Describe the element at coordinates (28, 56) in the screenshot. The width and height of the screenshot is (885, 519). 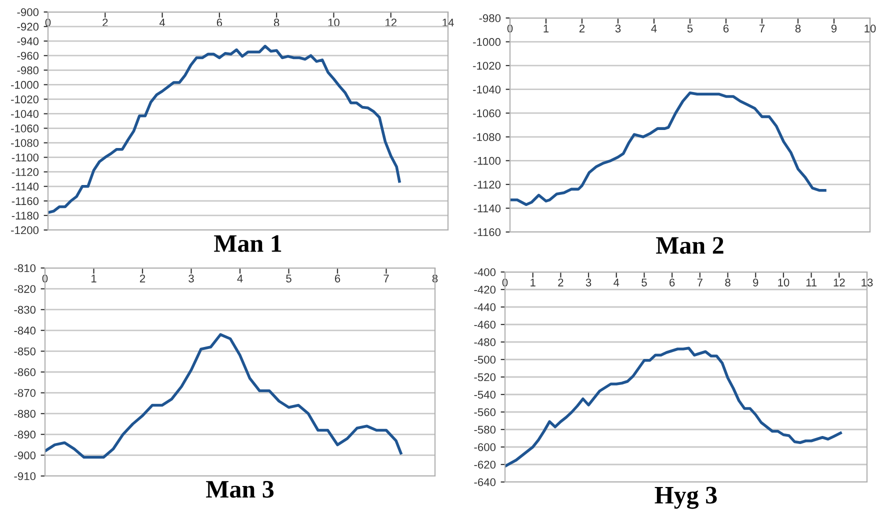
I see `y-tick-label: -960` at that location.